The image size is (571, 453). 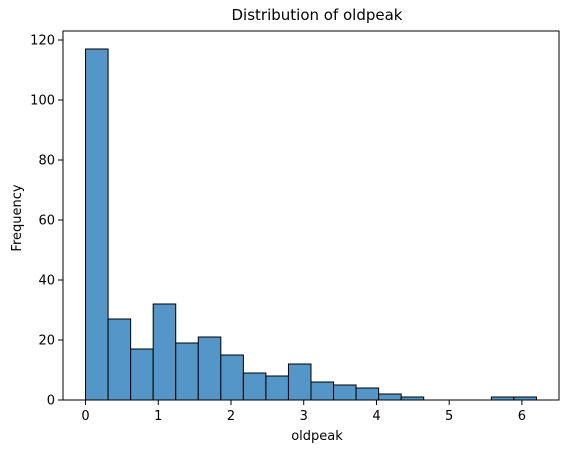 I want to click on y-tick-label: 40, so click(x=46, y=281).